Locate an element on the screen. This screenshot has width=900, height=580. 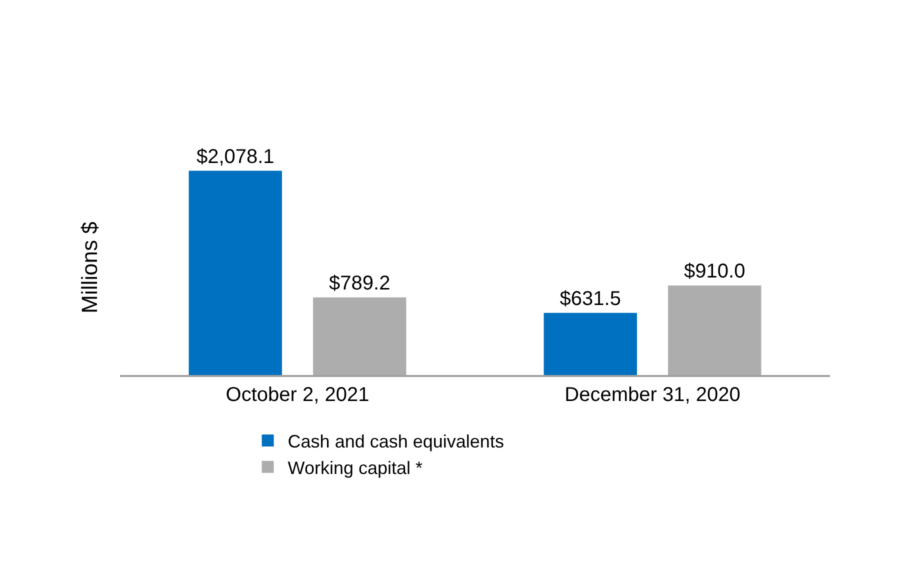
x-tick-label: December 31, 2020 is located at coordinates (652, 395).